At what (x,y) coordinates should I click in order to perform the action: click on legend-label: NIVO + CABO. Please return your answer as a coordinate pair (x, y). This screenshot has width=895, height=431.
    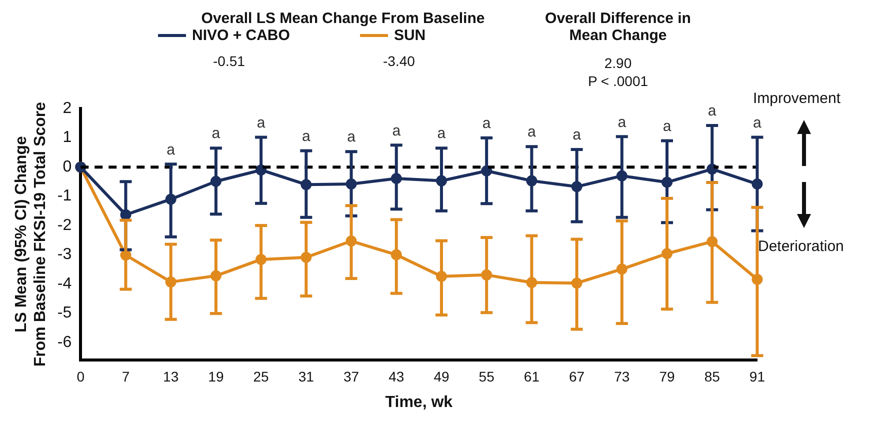
    Looking at the image, I should click on (241, 35).